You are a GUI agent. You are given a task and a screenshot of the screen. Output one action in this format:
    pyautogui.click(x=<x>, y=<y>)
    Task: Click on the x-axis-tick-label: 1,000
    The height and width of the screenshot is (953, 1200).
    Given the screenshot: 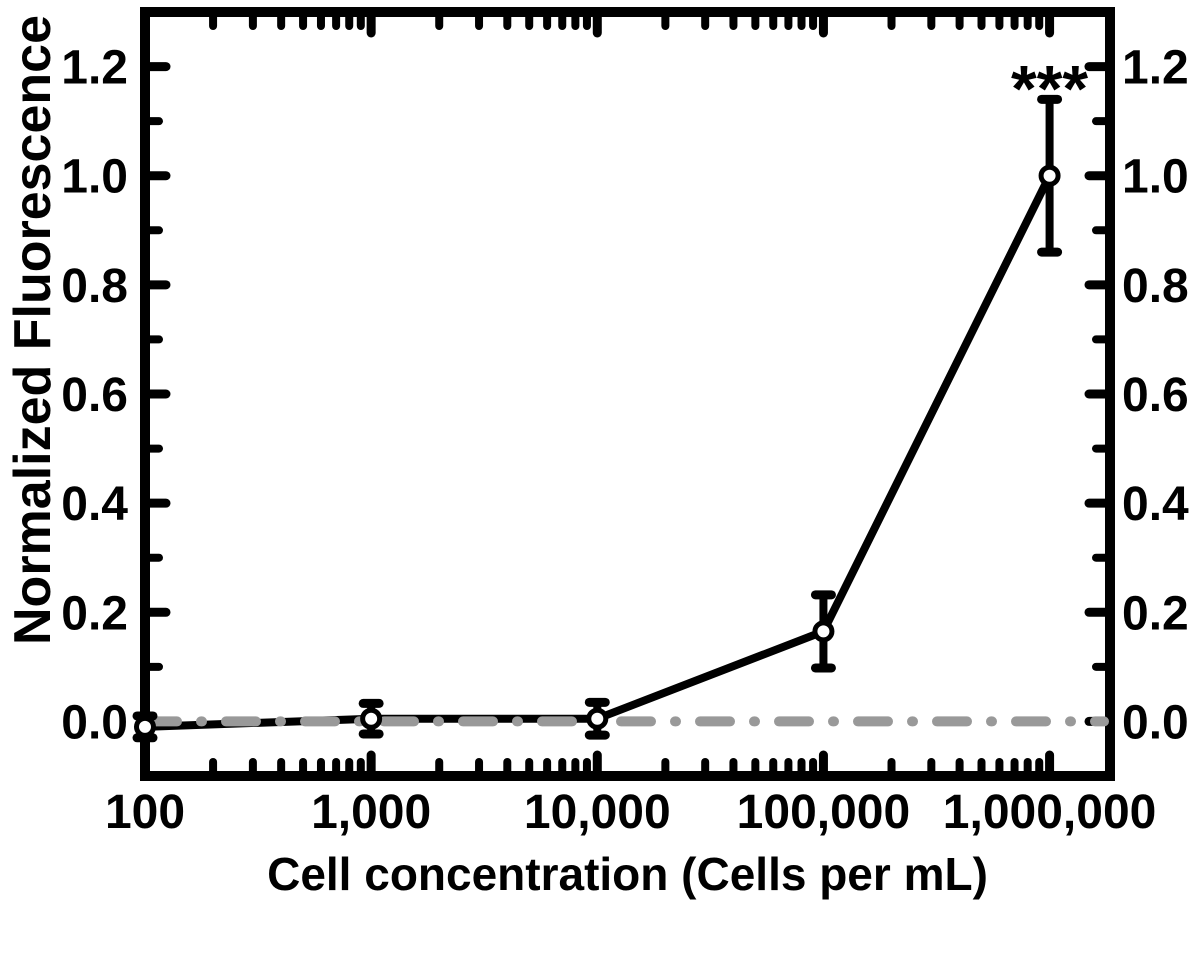 What is the action you would take?
    pyautogui.click(x=371, y=812)
    